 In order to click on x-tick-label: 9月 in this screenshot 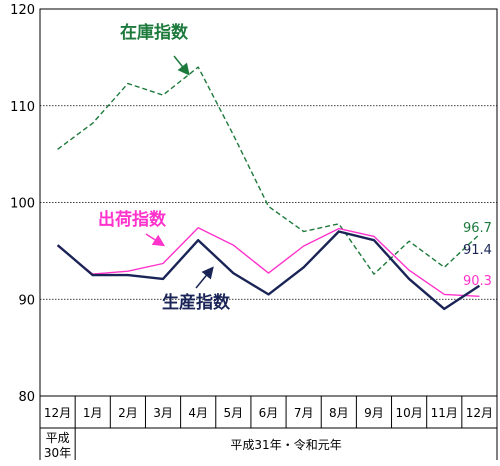, I will do `click(374, 413)`.